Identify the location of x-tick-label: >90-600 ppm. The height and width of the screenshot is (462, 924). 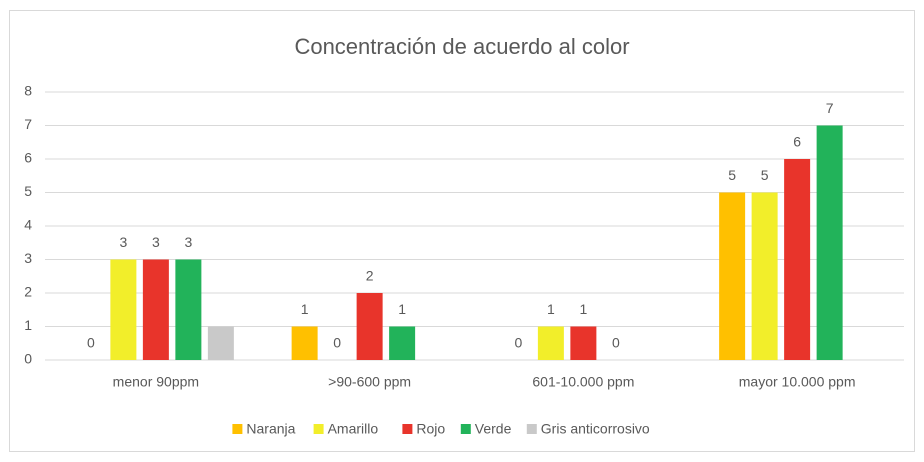
(369, 382).